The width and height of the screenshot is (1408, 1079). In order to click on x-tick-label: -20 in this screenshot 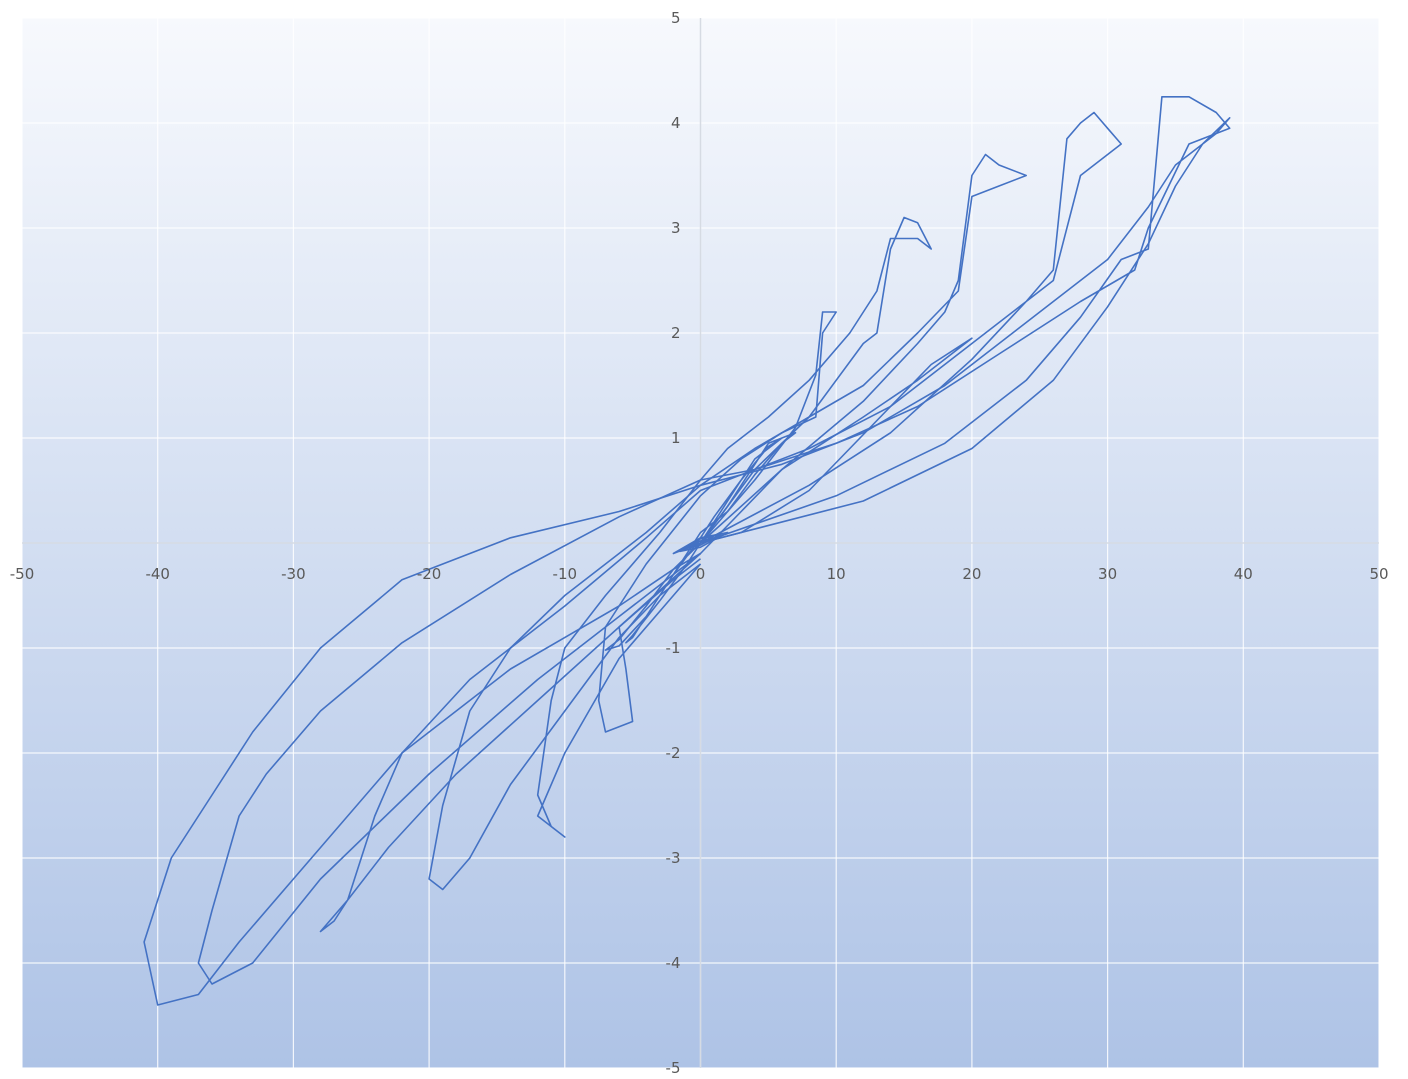, I will do `click(429, 574)`.